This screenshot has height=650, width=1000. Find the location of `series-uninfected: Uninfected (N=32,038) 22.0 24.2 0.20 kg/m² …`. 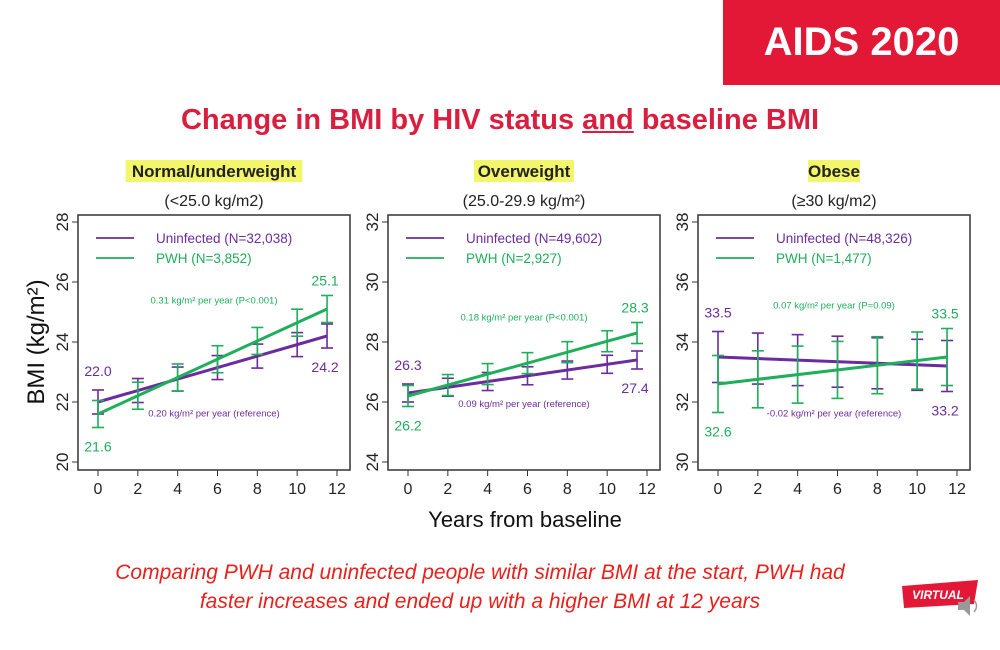

series-uninfected: Uninfected (N=32,038) 22.0 24.2 0.20 kg/m² … is located at coordinates (211, 325).